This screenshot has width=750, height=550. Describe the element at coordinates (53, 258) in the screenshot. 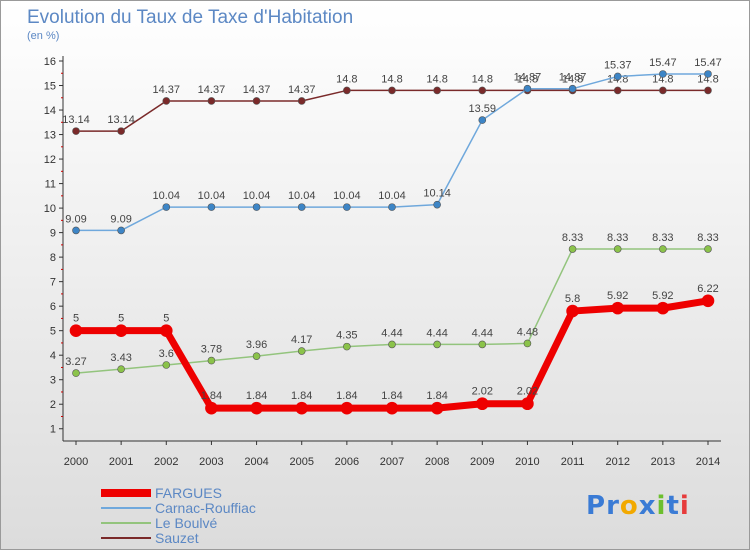

I see `y-tick-label: 8` at that location.